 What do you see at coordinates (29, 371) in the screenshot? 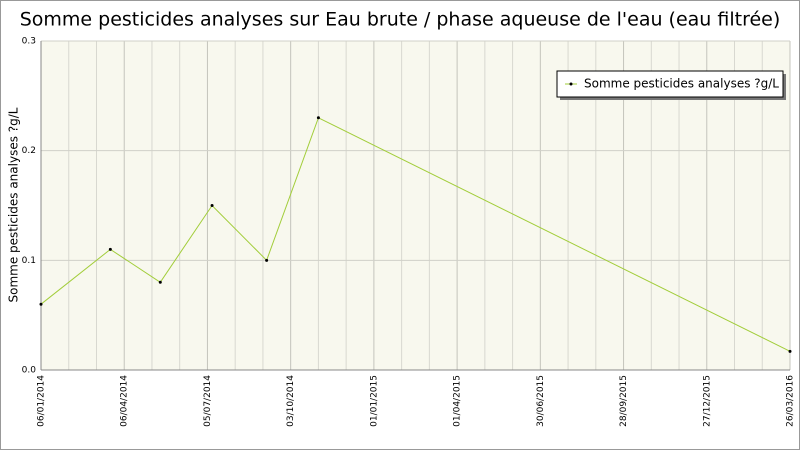
I see `y-tick-label: 0.0` at bounding box center [29, 371].